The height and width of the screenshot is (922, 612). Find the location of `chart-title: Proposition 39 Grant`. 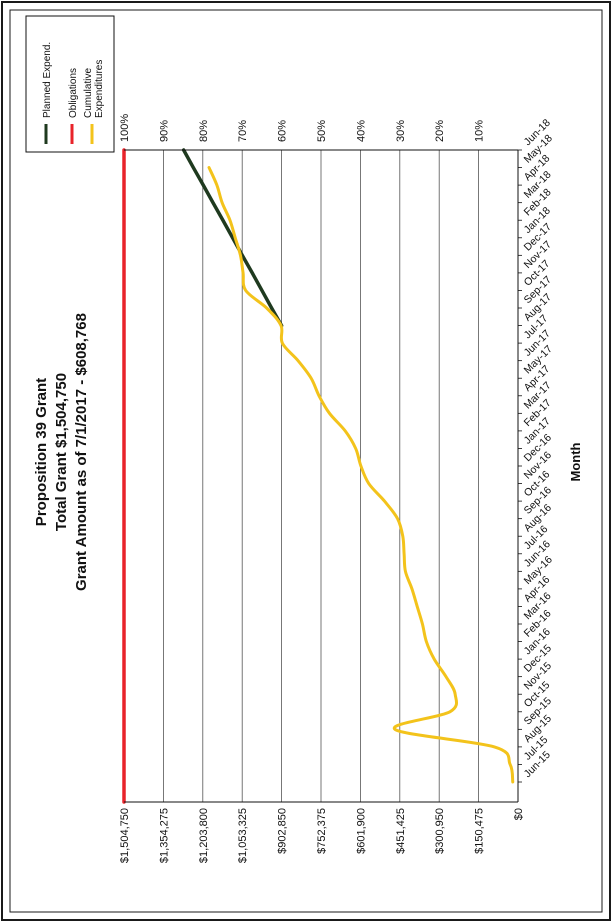

chart-title: Proposition 39 Grant is located at coordinates (41, 452).